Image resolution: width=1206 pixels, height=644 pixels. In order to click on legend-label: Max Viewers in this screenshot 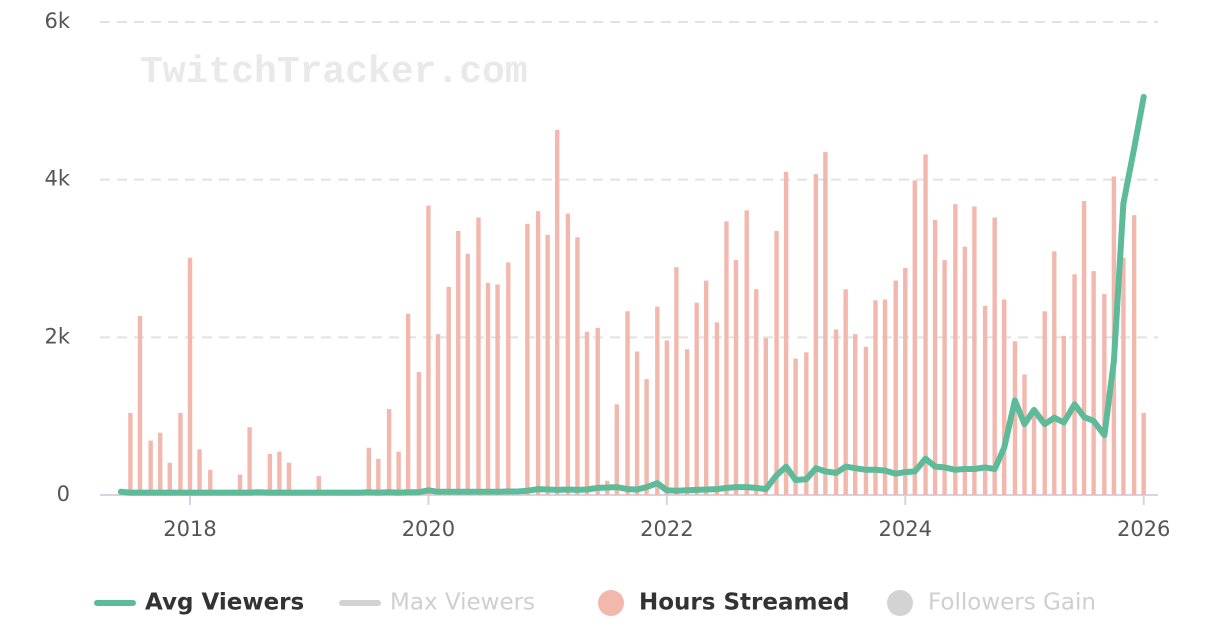, I will do `click(462, 603)`.